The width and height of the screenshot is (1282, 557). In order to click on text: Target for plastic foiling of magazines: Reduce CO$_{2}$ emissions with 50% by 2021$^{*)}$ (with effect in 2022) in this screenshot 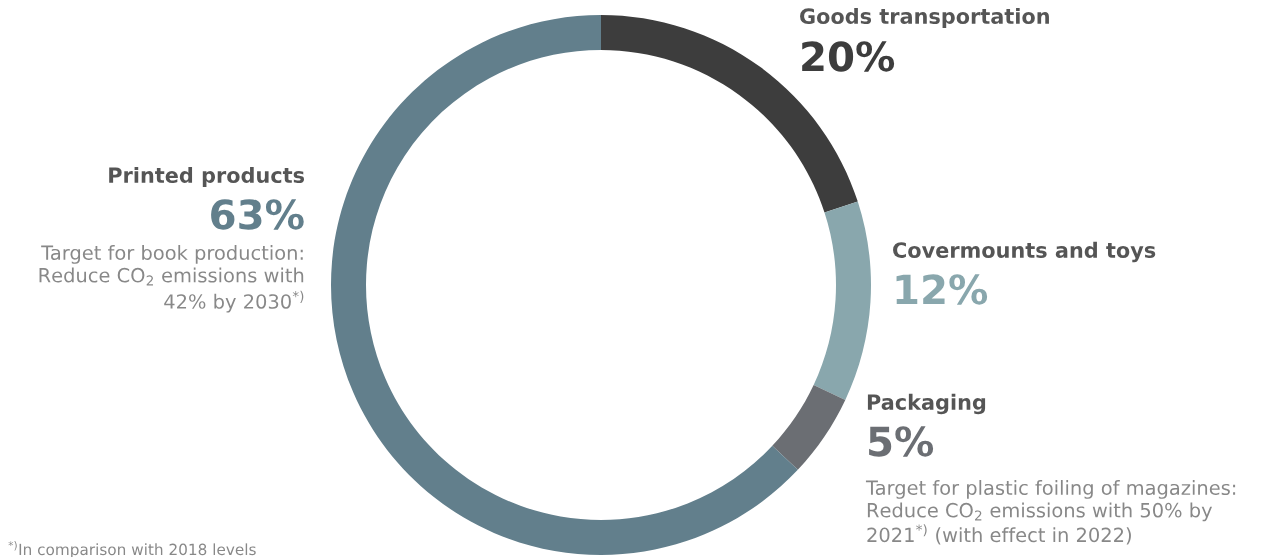, I will do `click(1050, 512)`.